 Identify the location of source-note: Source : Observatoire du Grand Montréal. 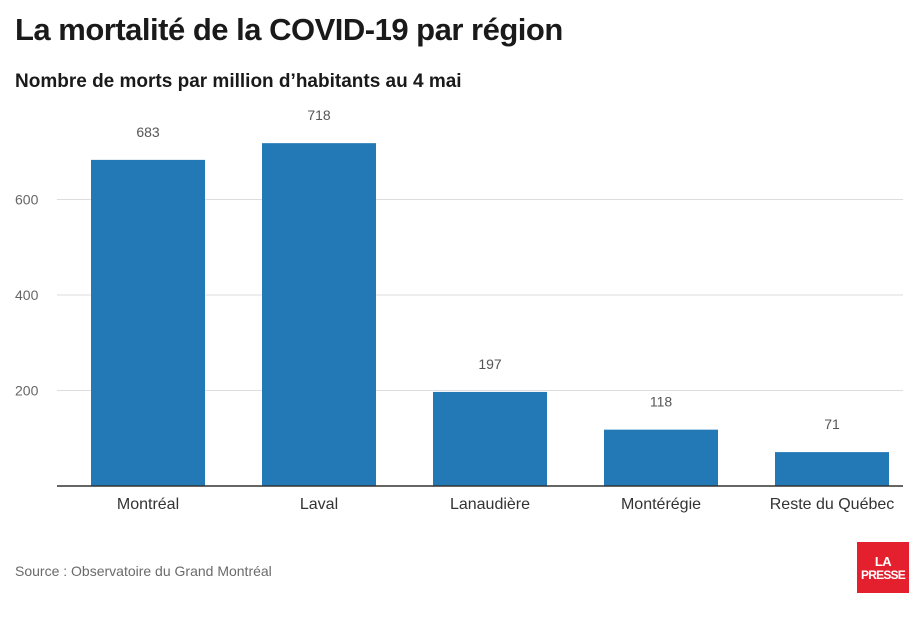
(143, 571).